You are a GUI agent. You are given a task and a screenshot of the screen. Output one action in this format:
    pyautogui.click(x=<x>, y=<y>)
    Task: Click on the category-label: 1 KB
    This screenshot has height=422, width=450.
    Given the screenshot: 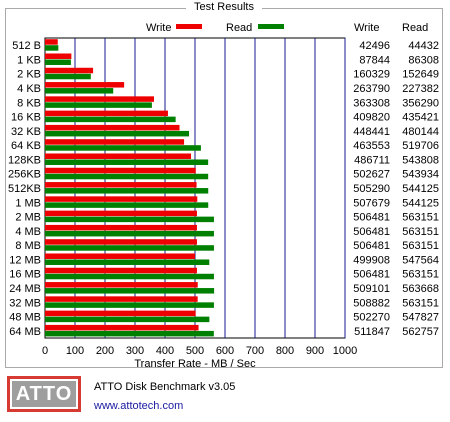 What is the action you would take?
    pyautogui.click(x=29, y=60)
    